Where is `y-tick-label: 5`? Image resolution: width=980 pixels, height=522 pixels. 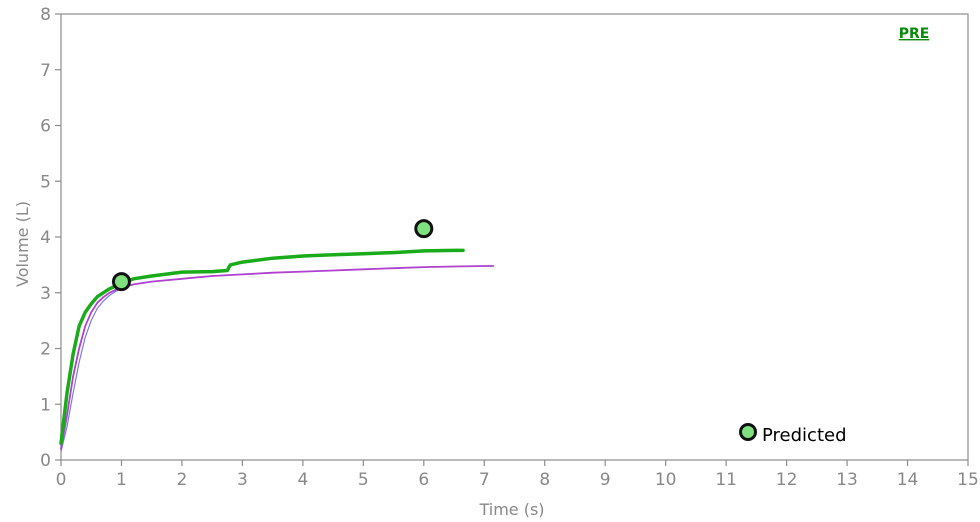 y-tick-label: 5 is located at coordinates (45, 182).